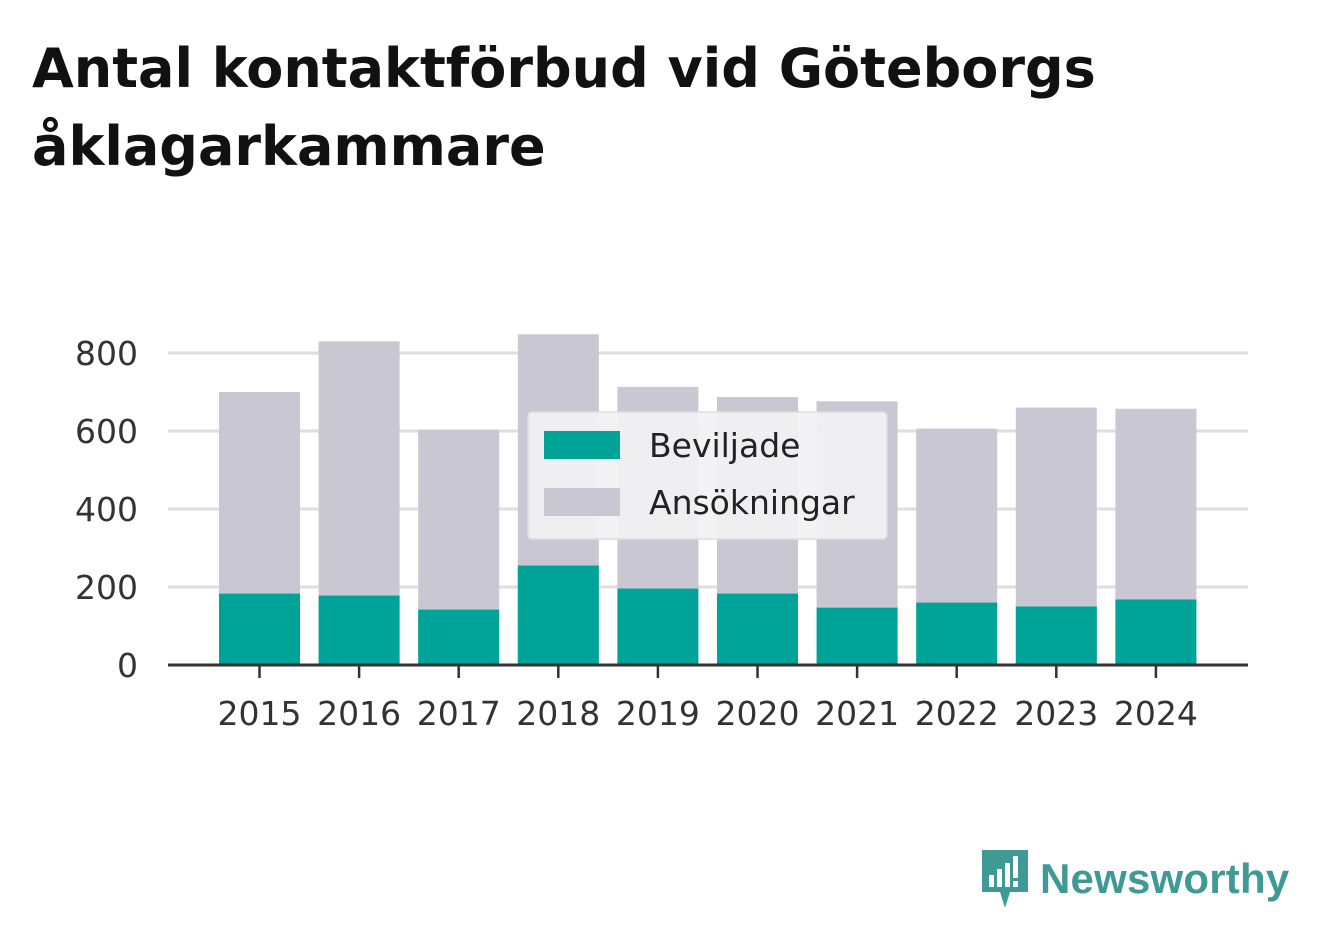  I want to click on x-tick-label-2021: 2021, so click(857, 713).